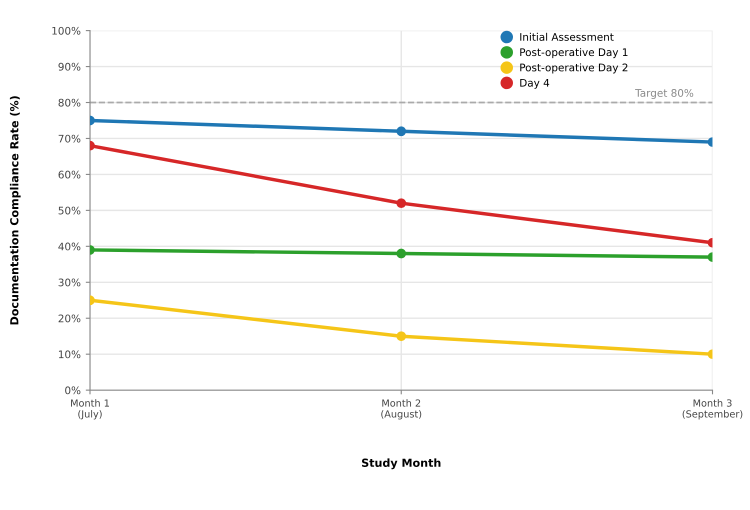 The width and height of the screenshot is (750, 510). What do you see at coordinates (69, 318) in the screenshot?
I see `y-tick-label: 20%` at bounding box center [69, 318].